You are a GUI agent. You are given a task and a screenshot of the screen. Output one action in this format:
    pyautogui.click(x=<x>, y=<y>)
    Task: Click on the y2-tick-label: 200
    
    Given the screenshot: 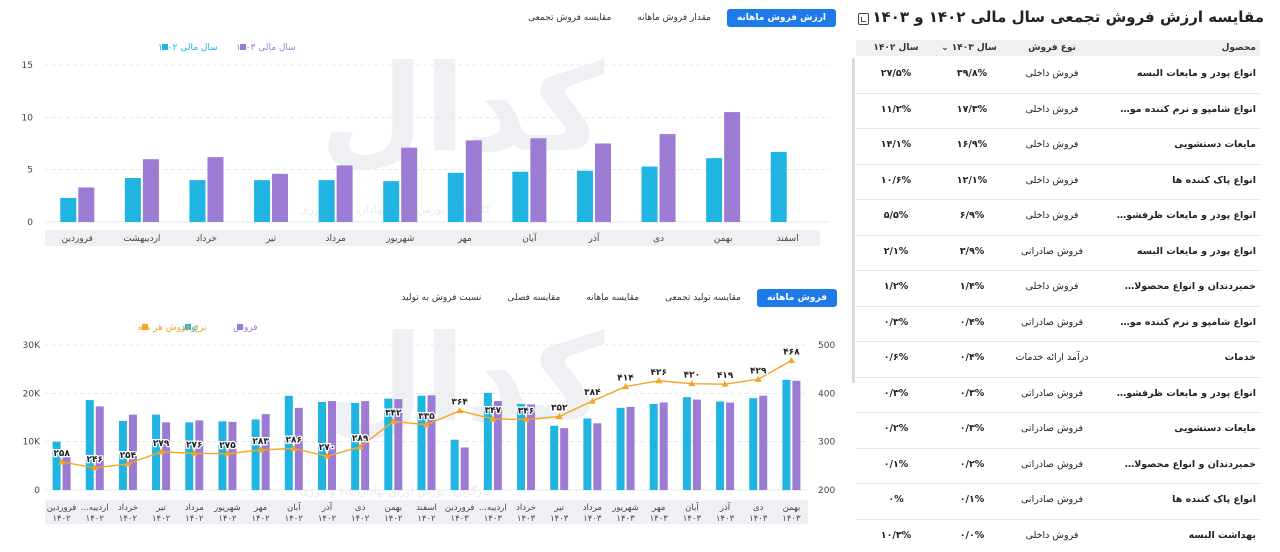 What is the action you would take?
    pyautogui.click(x=826, y=491)
    